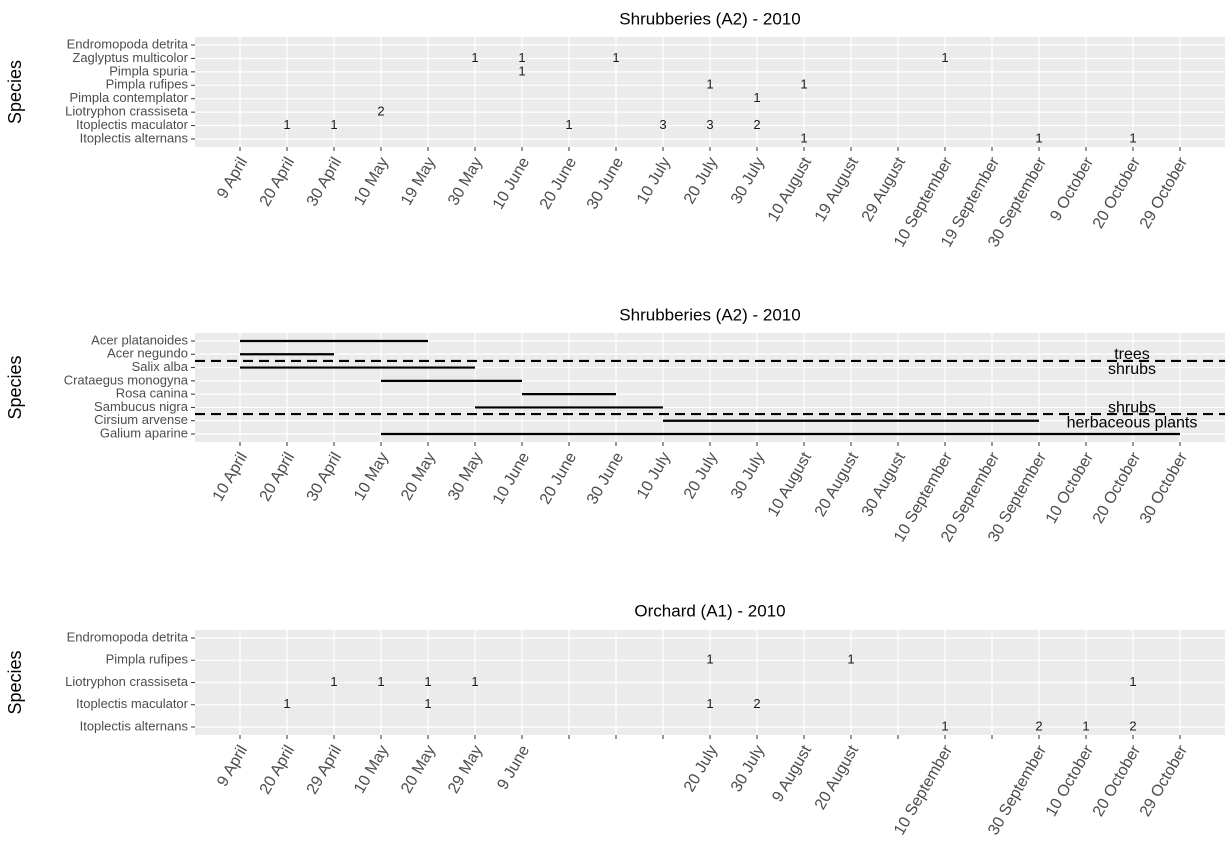 The image size is (1227, 864). Describe the element at coordinates (152, 393) in the screenshot. I see `y-tick-label: Rosa canina` at that location.